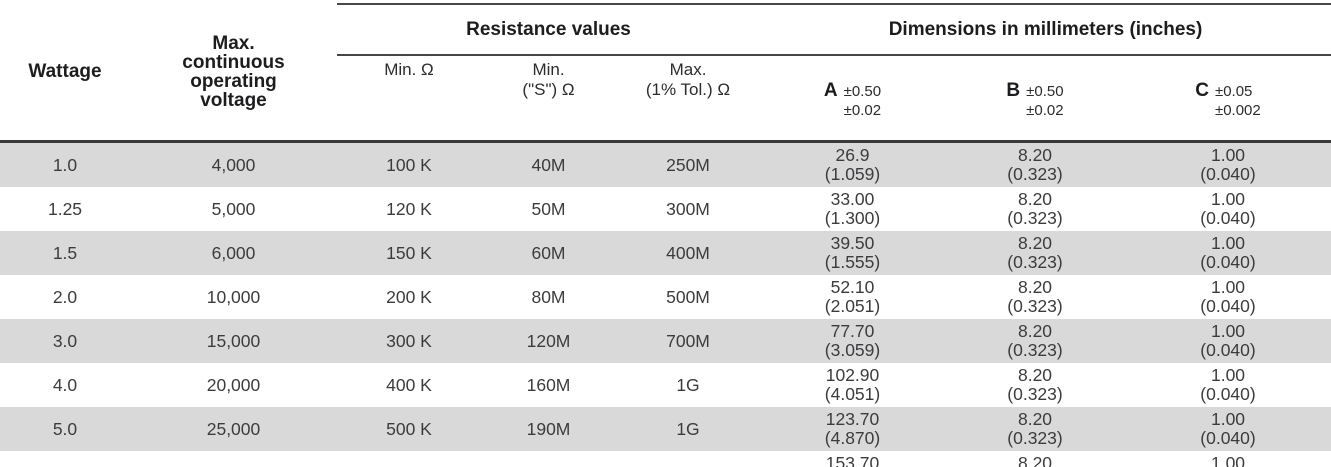 Image resolution: width=1331 pixels, height=467 pixels. What do you see at coordinates (862, 91) in the screenshot?
I see `dim-a-tolerance-mm: ±0.50` at bounding box center [862, 91].